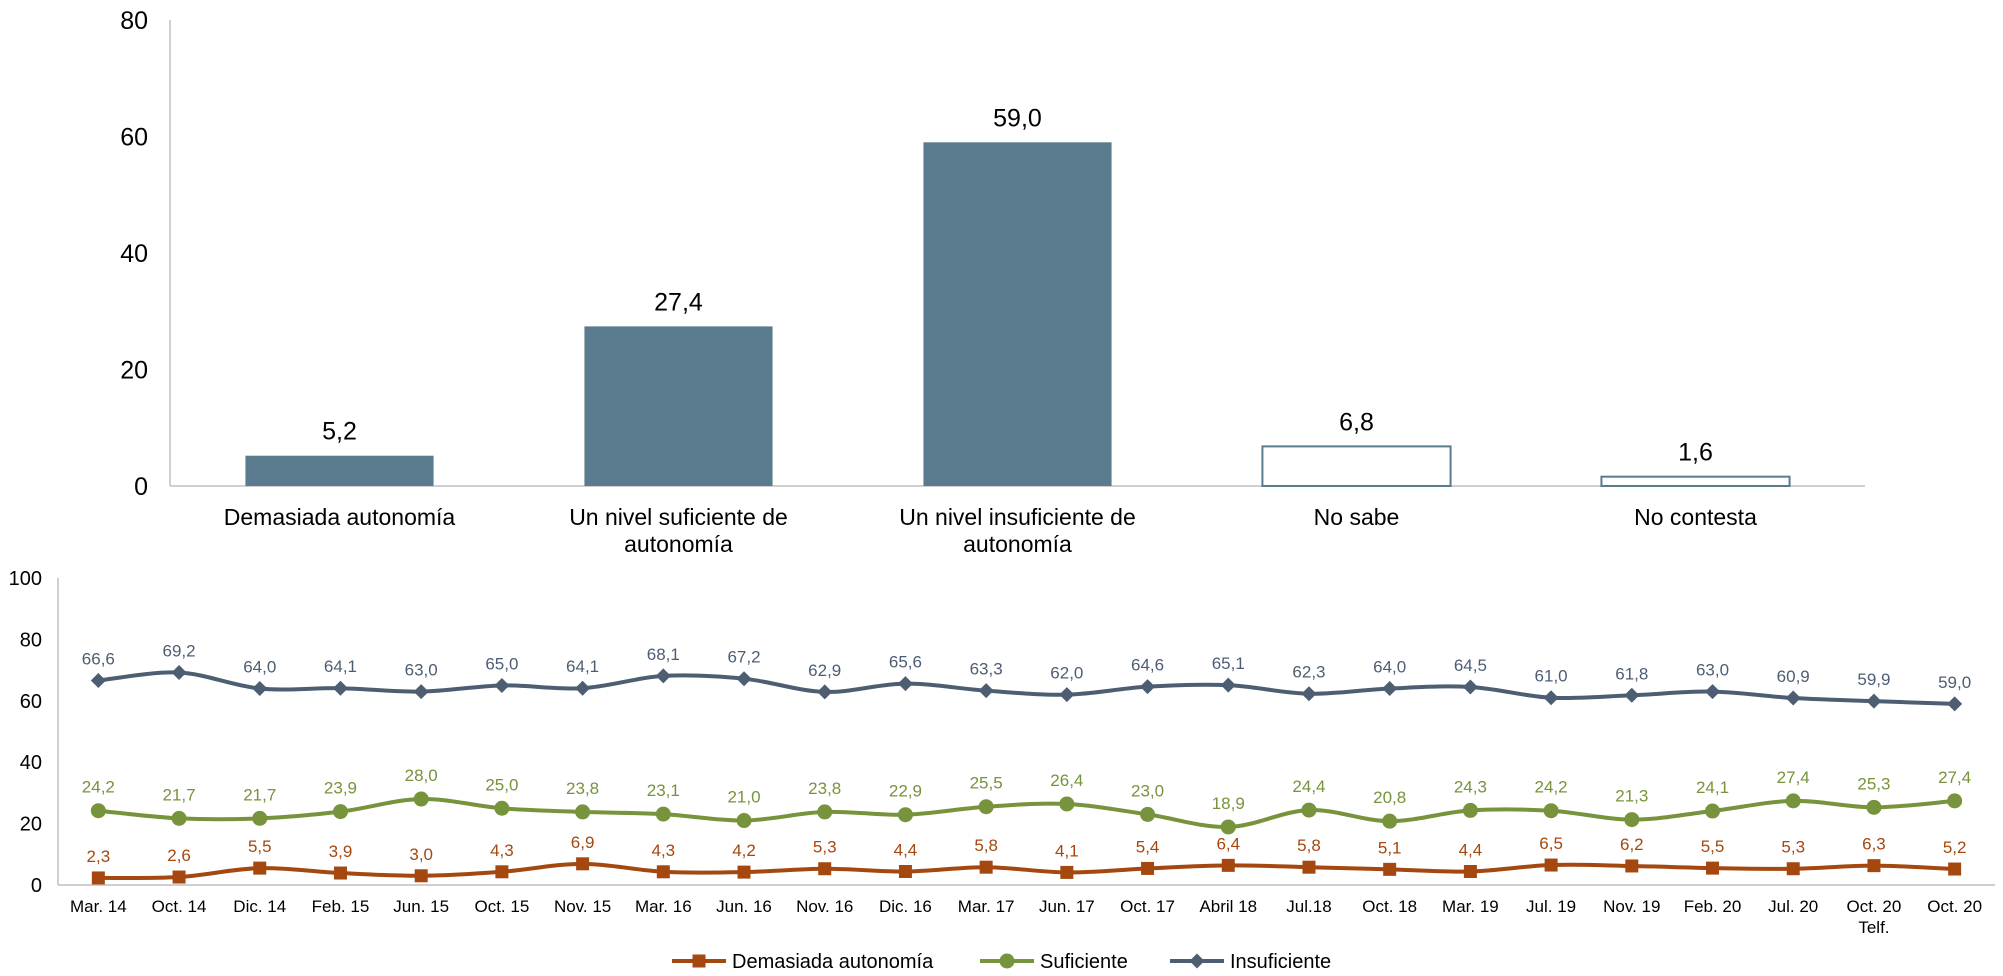 The image size is (2003, 976). What do you see at coordinates (134, 21) in the screenshot?
I see `bar-y-tick-label: 80` at bounding box center [134, 21].